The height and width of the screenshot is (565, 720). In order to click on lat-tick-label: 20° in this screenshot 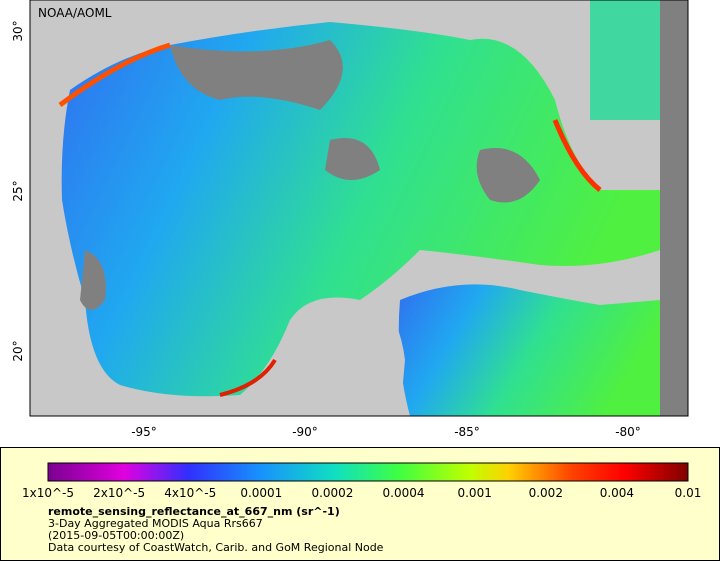, I will do `click(18, 350)`.